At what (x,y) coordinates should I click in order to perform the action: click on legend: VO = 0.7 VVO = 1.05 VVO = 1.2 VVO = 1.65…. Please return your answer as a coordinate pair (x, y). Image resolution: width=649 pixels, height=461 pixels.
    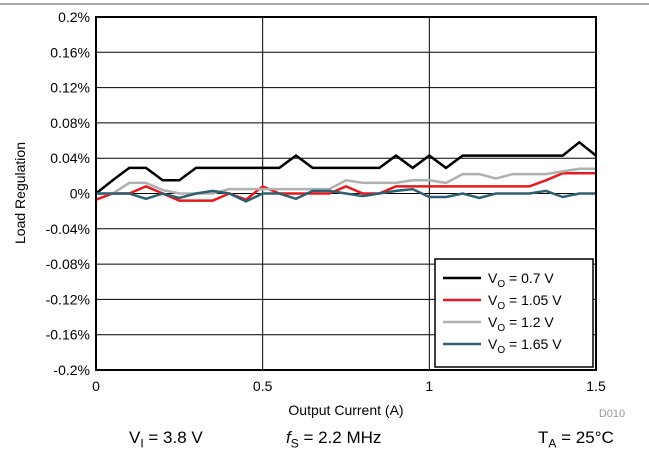
    Looking at the image, I should click on (514, 313).